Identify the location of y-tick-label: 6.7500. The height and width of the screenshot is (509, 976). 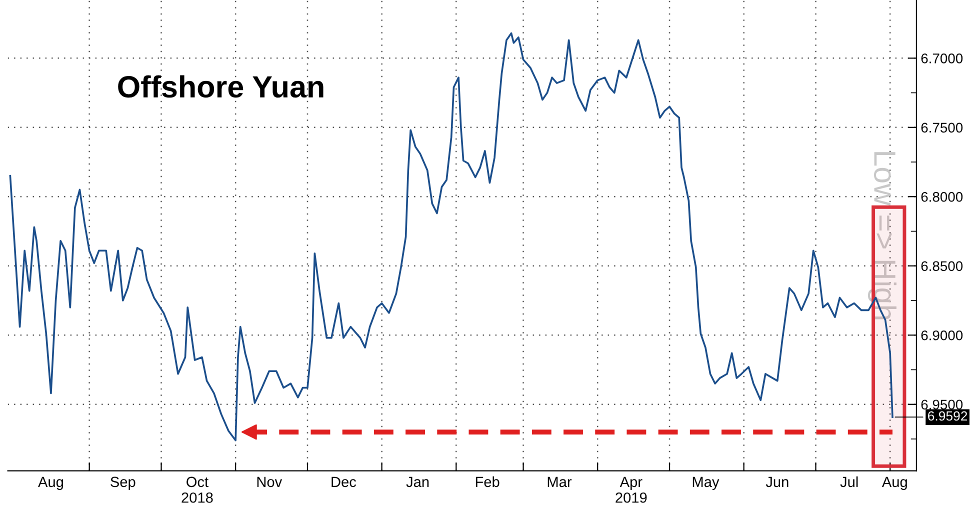
(942, 127).